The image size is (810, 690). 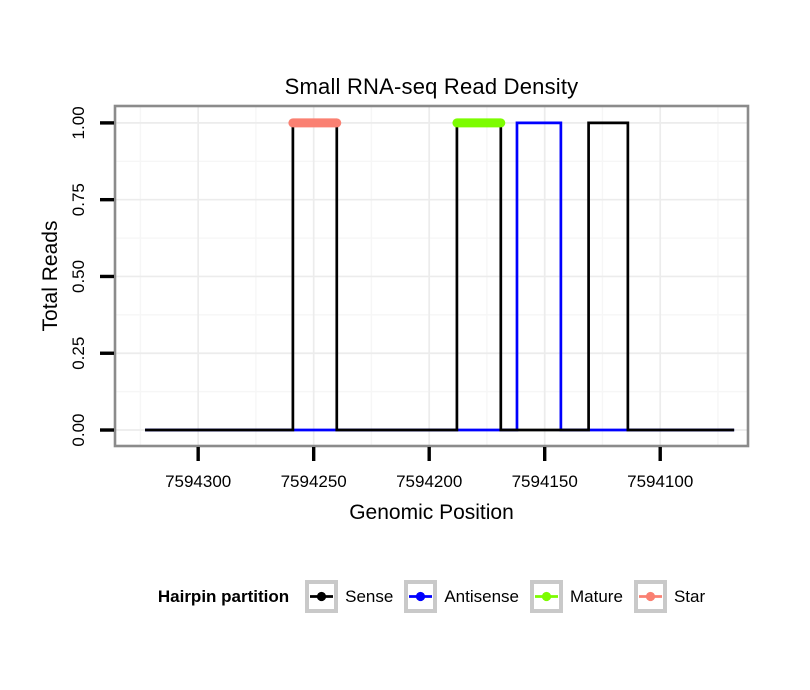 I want to click on legend-label-sense: Sense, so click(x=369, y=596).